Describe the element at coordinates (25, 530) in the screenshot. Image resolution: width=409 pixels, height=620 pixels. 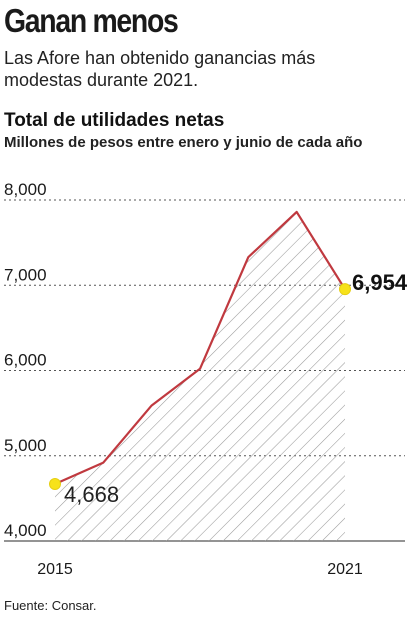
I see `y-tick-label: 4,000` at that location.